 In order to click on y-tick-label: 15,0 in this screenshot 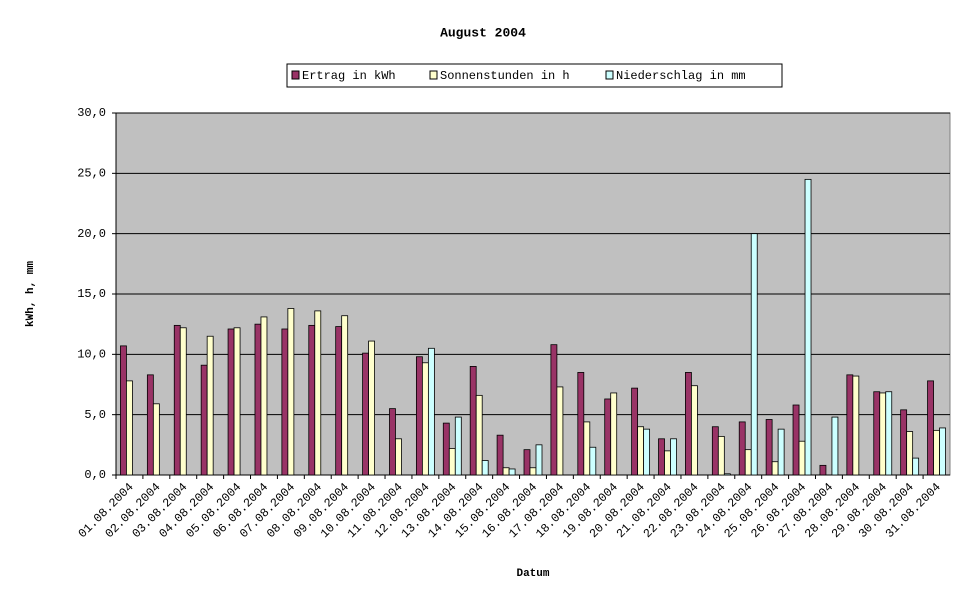, I will do `click(91, 294)`.